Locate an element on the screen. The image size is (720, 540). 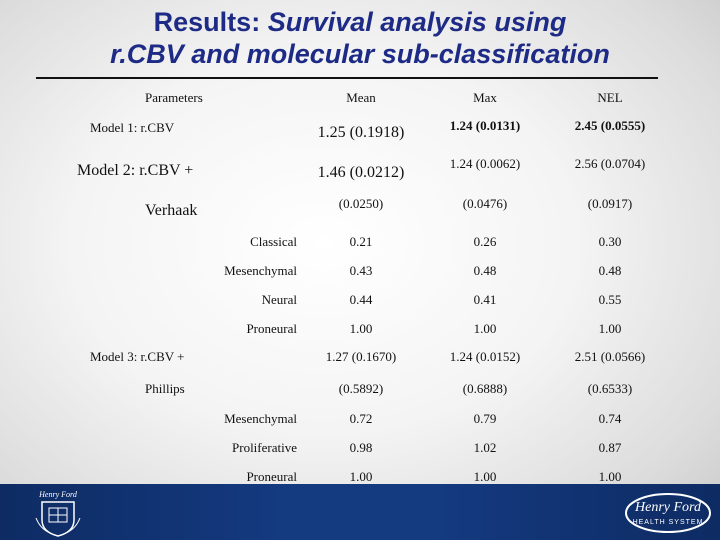
title-italic: Survival analysis using is located at coordinates (417, 22).